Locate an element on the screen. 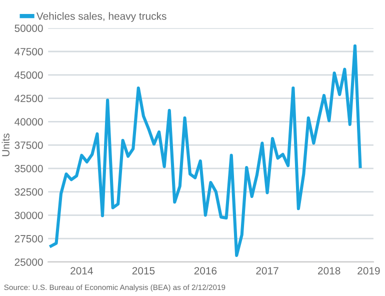 This screenshot has width=385, height=296. y-tick-label: 32500 is located at coordinates (28, 192).